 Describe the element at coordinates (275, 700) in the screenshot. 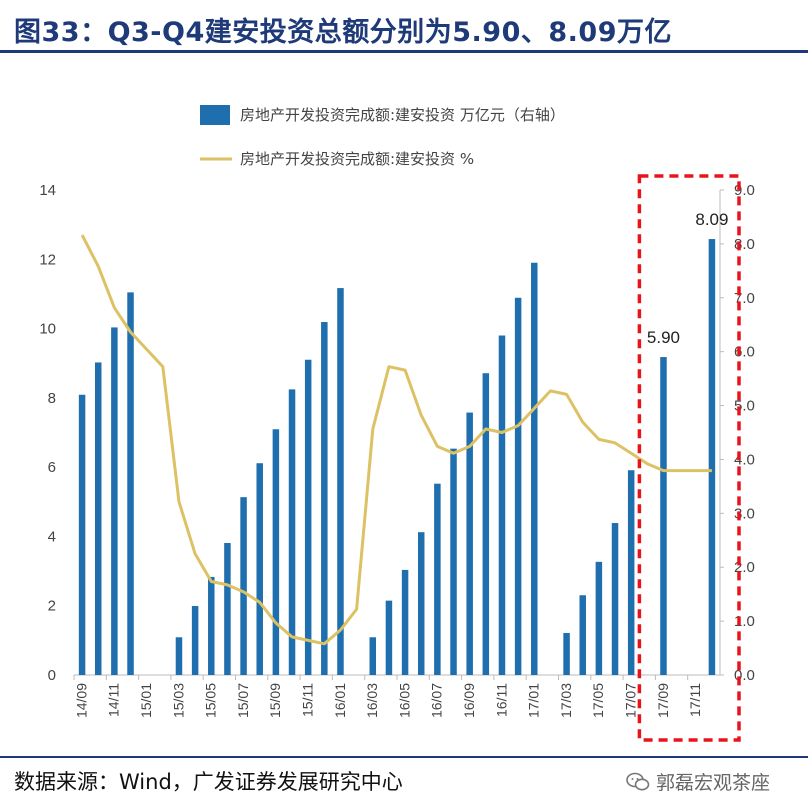

I see `x-tick-label: 15/09` at that location.